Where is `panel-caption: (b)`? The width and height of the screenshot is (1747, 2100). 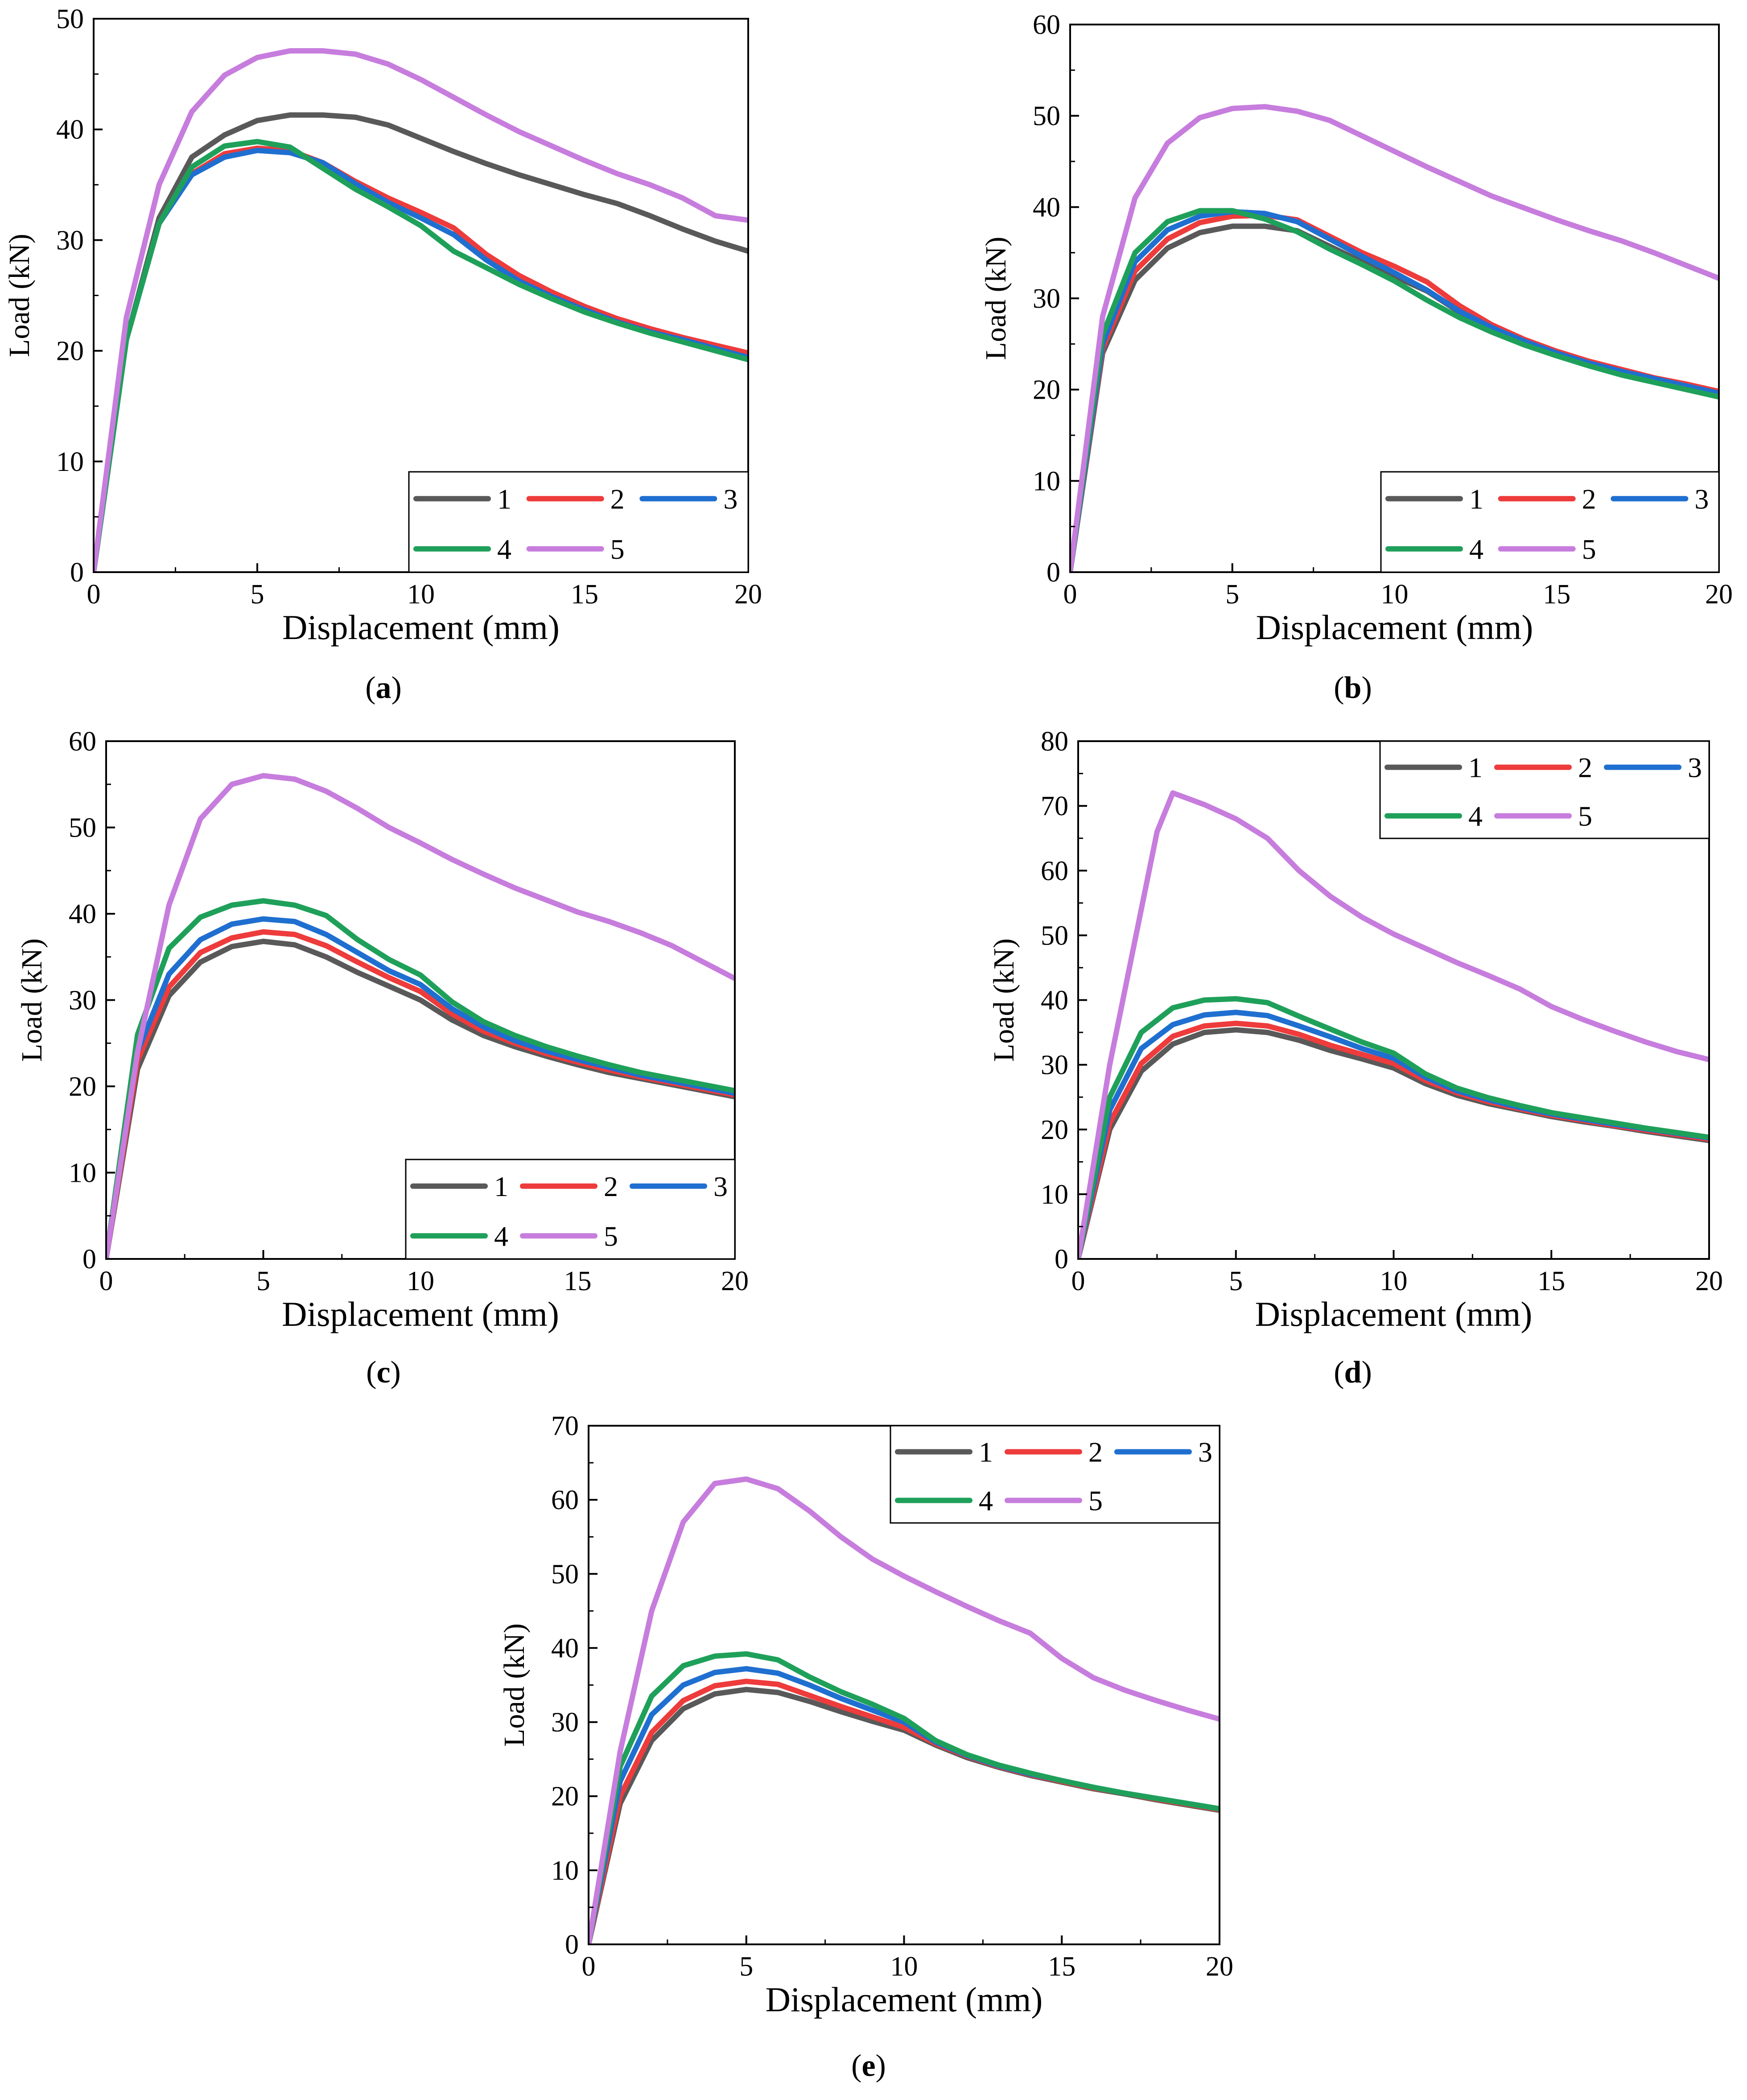
panel-caption: (b) is located at coordinates (1353, 688).